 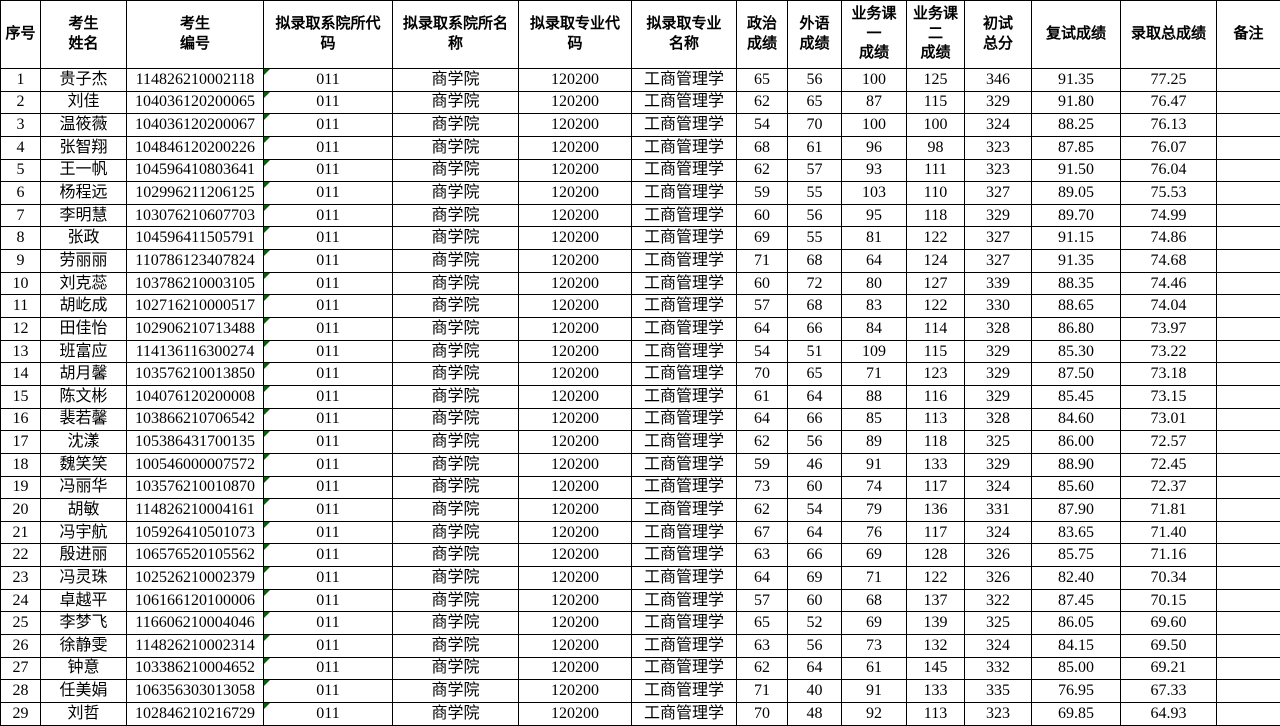 What do you see at coordinates (84, 396) in the screenshot?
I see `cell-candidate-name: 陈文彬` at bounding box center [84, 396].